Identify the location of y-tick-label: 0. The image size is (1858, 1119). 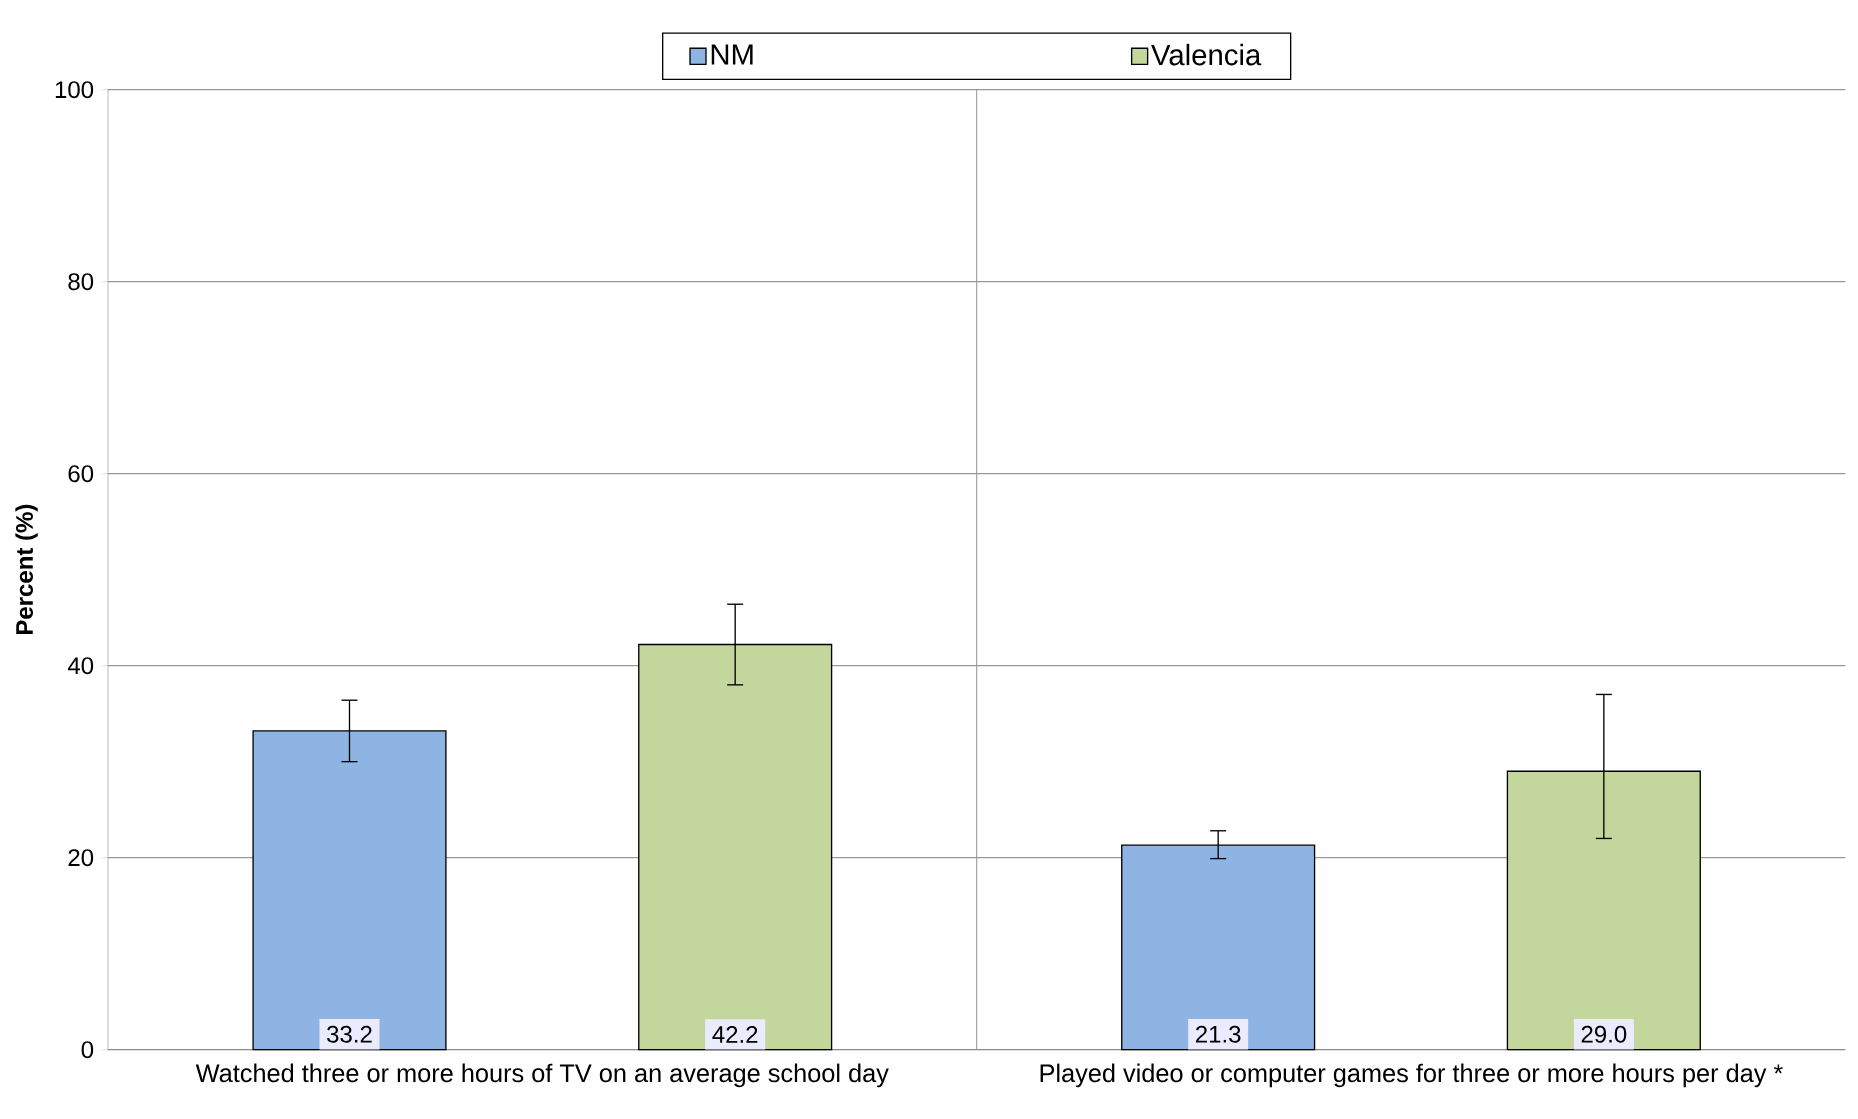
(87, 1050).